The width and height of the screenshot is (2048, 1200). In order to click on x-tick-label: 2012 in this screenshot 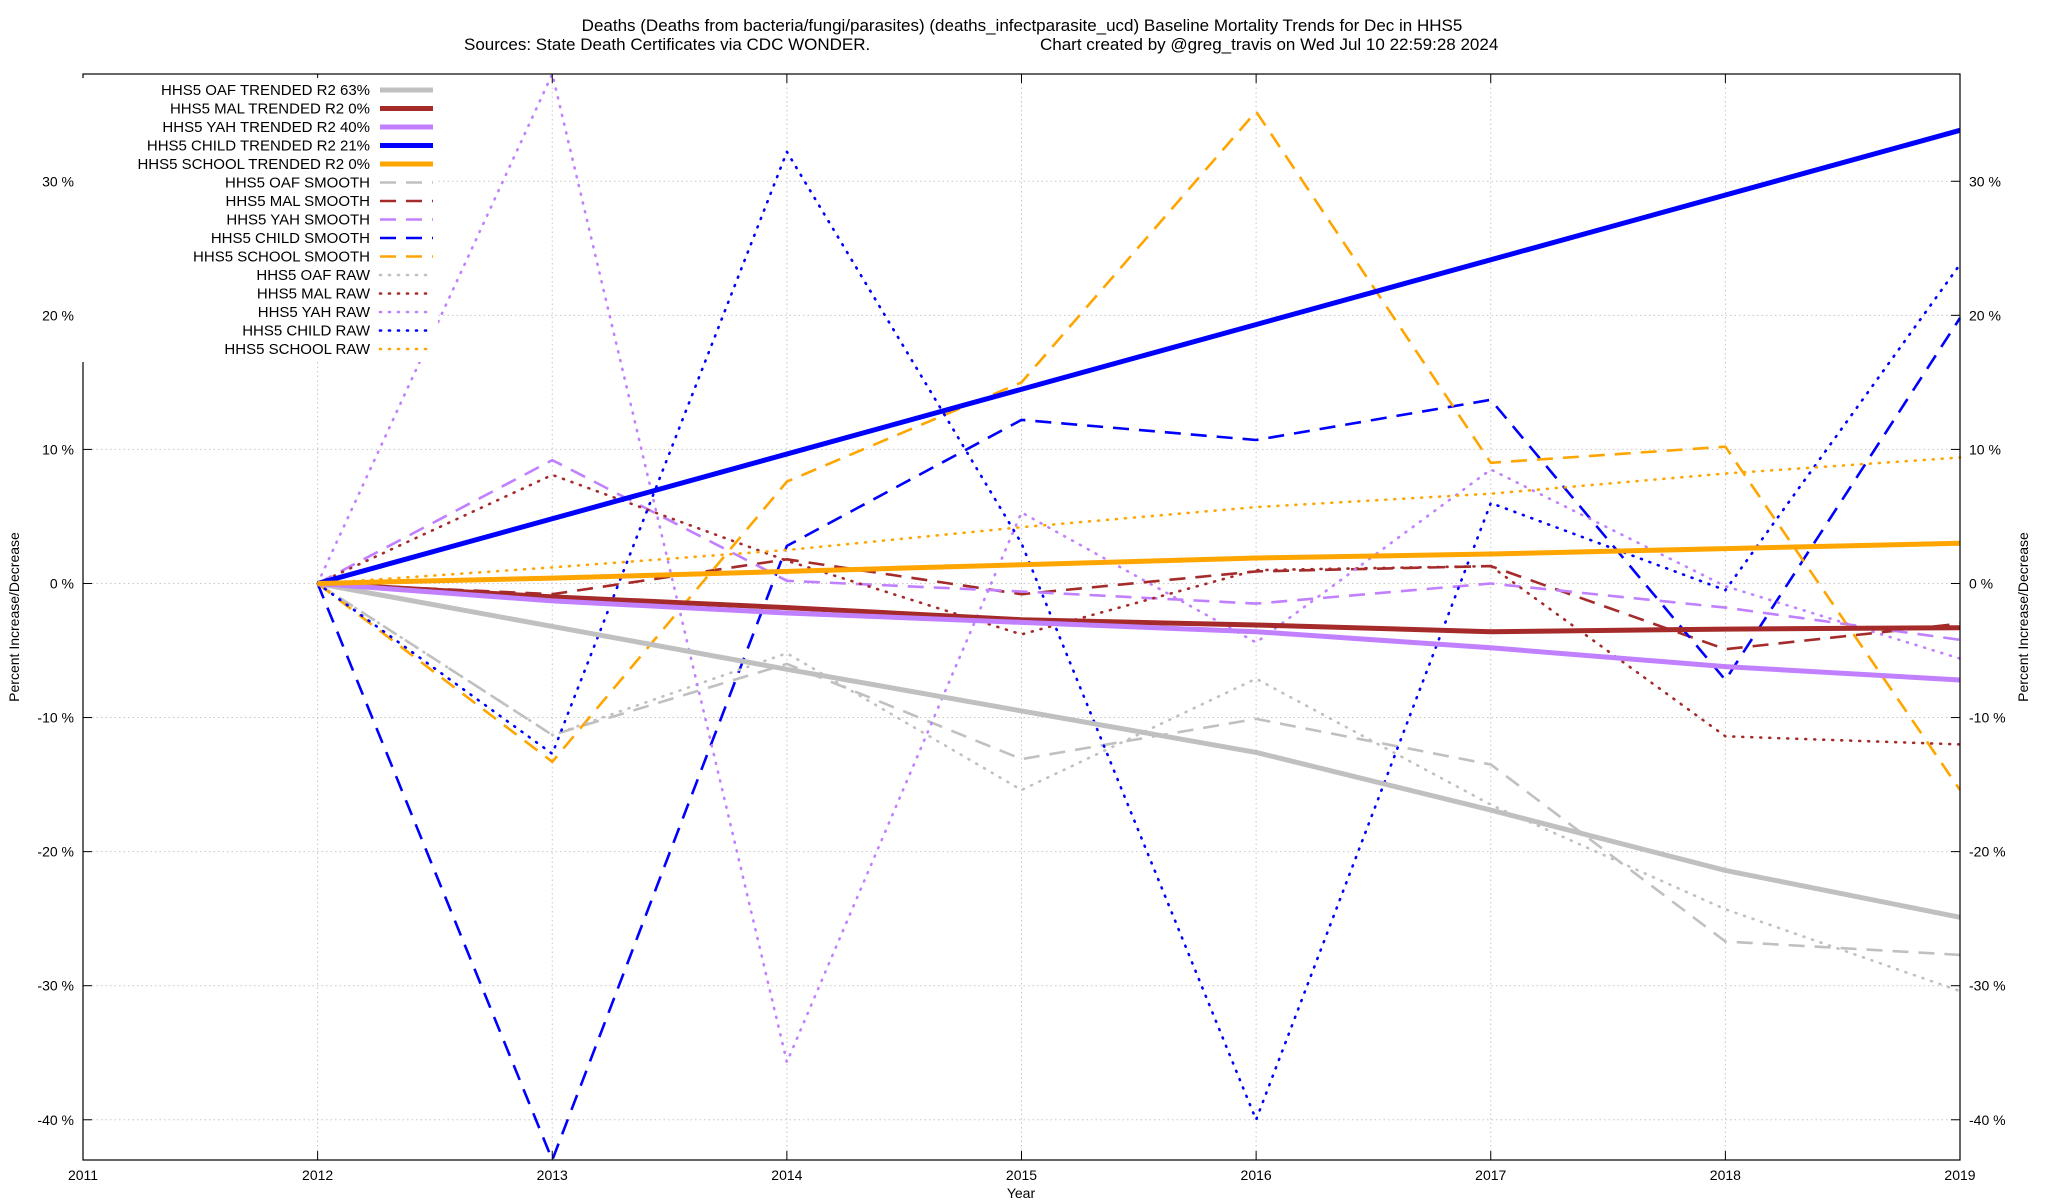, I will do `click(317, 1175)`.